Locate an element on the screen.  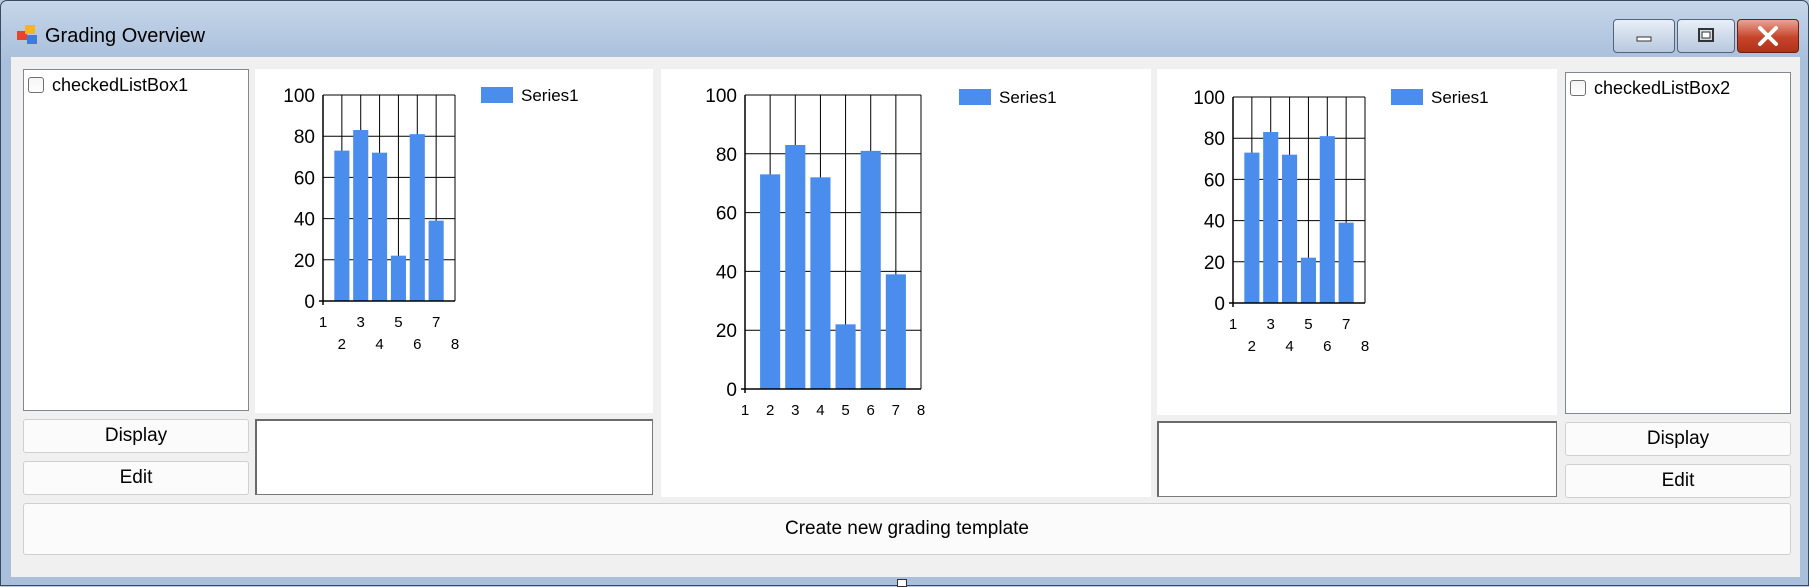
edit-button-left: Edit is located at coordinates (136, 478).